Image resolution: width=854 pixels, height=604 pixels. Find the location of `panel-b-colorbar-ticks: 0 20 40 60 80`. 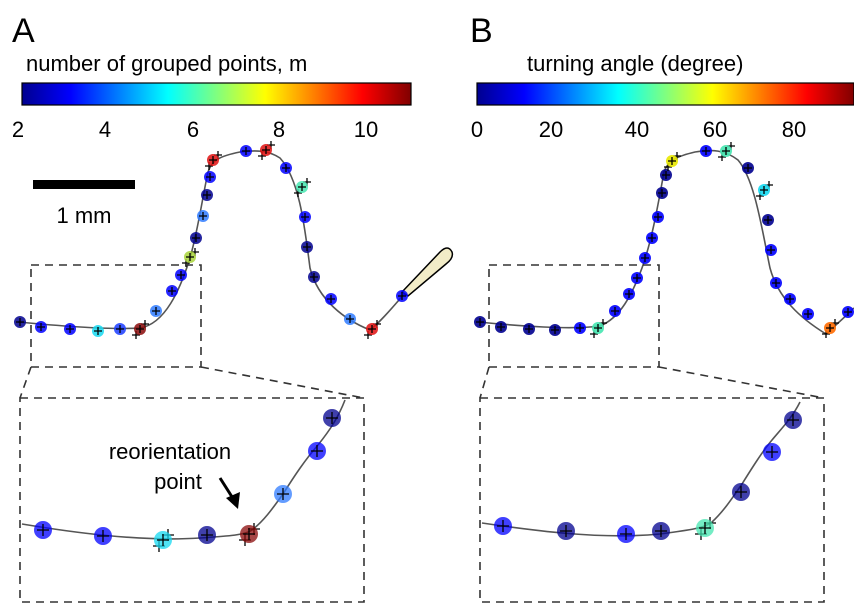

panel-b-colorbar-ticks: 0 20 40 60 80 is located at coordinates (638, 129).